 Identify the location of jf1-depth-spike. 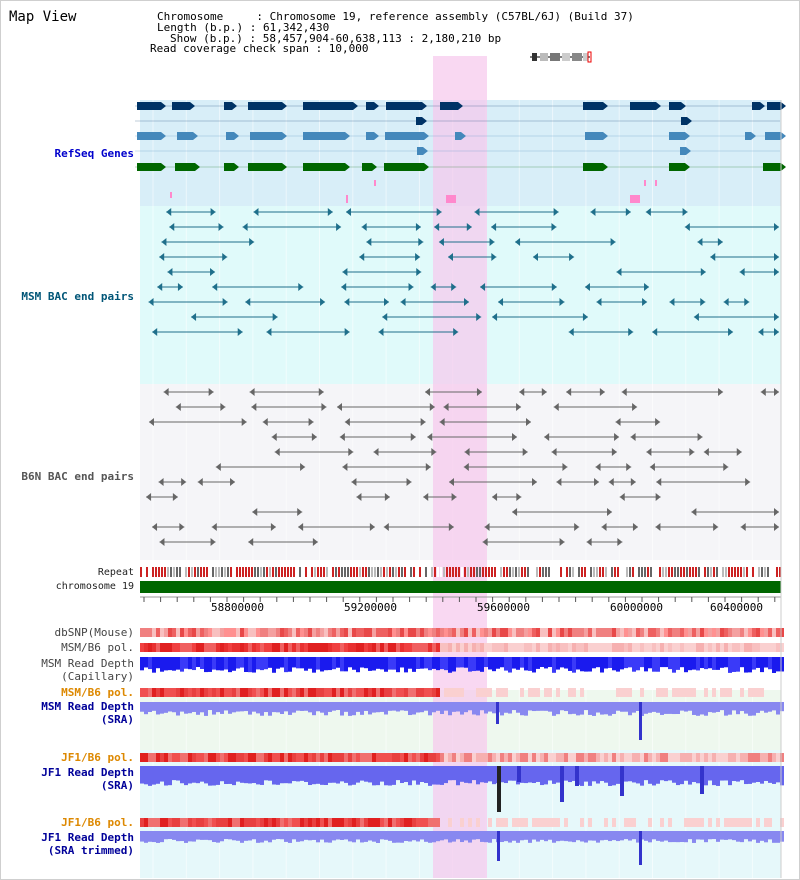
(577, 776).